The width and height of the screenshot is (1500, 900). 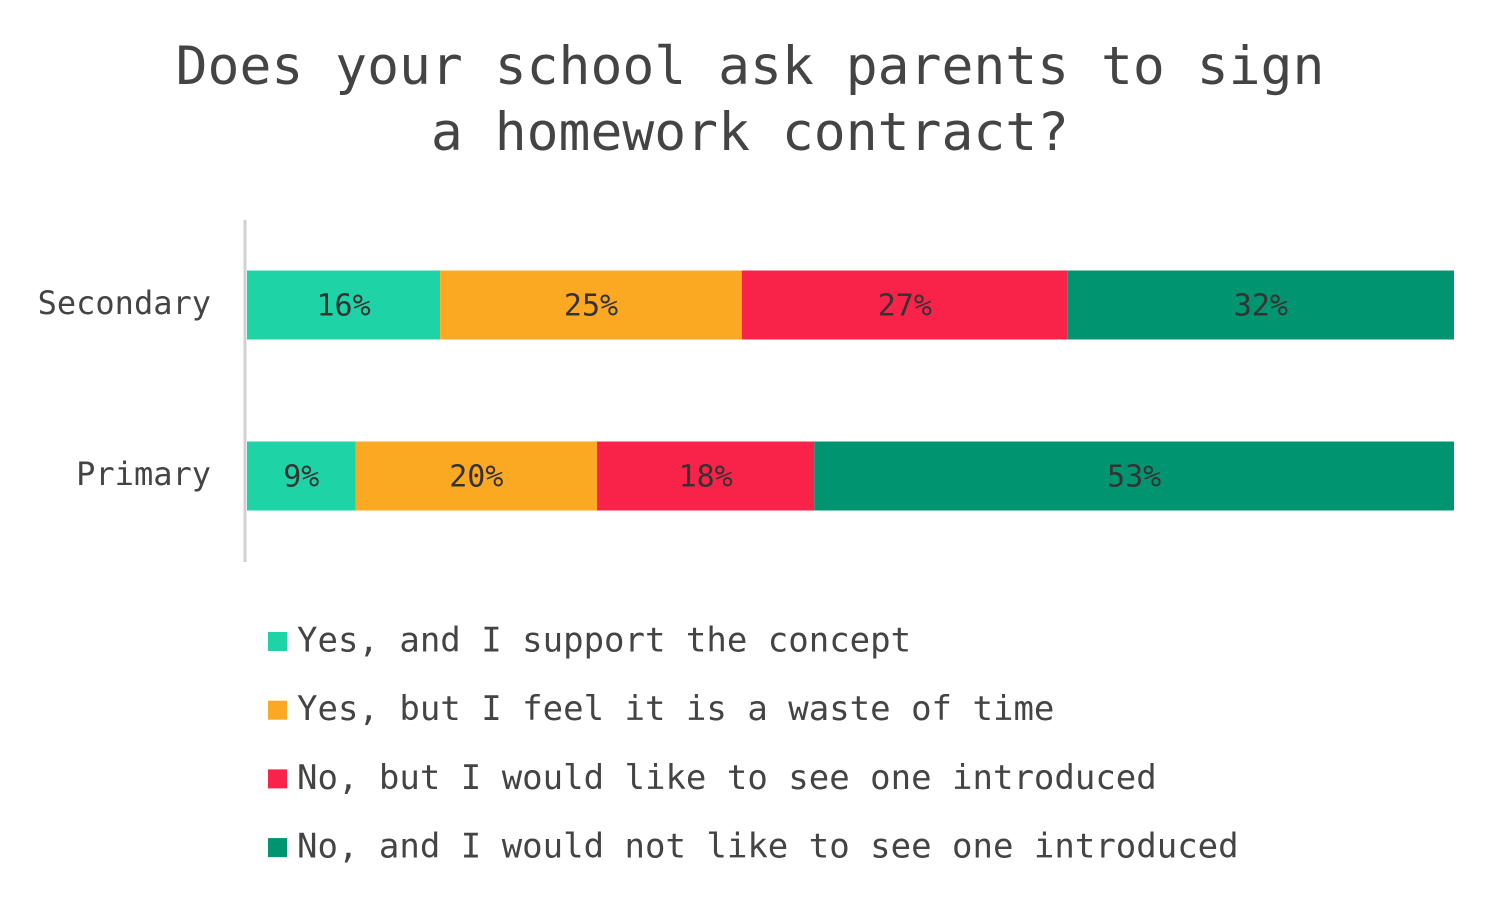 I want to click on data-label: 20%, so click(x=476, y=477).